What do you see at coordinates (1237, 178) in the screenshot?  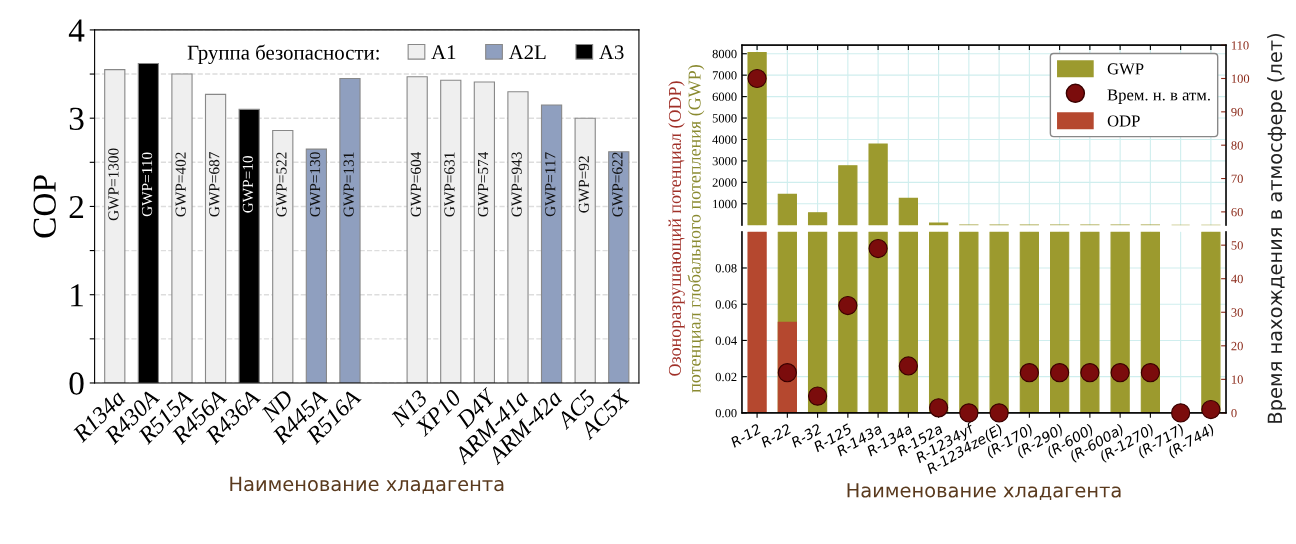 I see `y2-tick-label: 70` at bounding box center [1237, 178].